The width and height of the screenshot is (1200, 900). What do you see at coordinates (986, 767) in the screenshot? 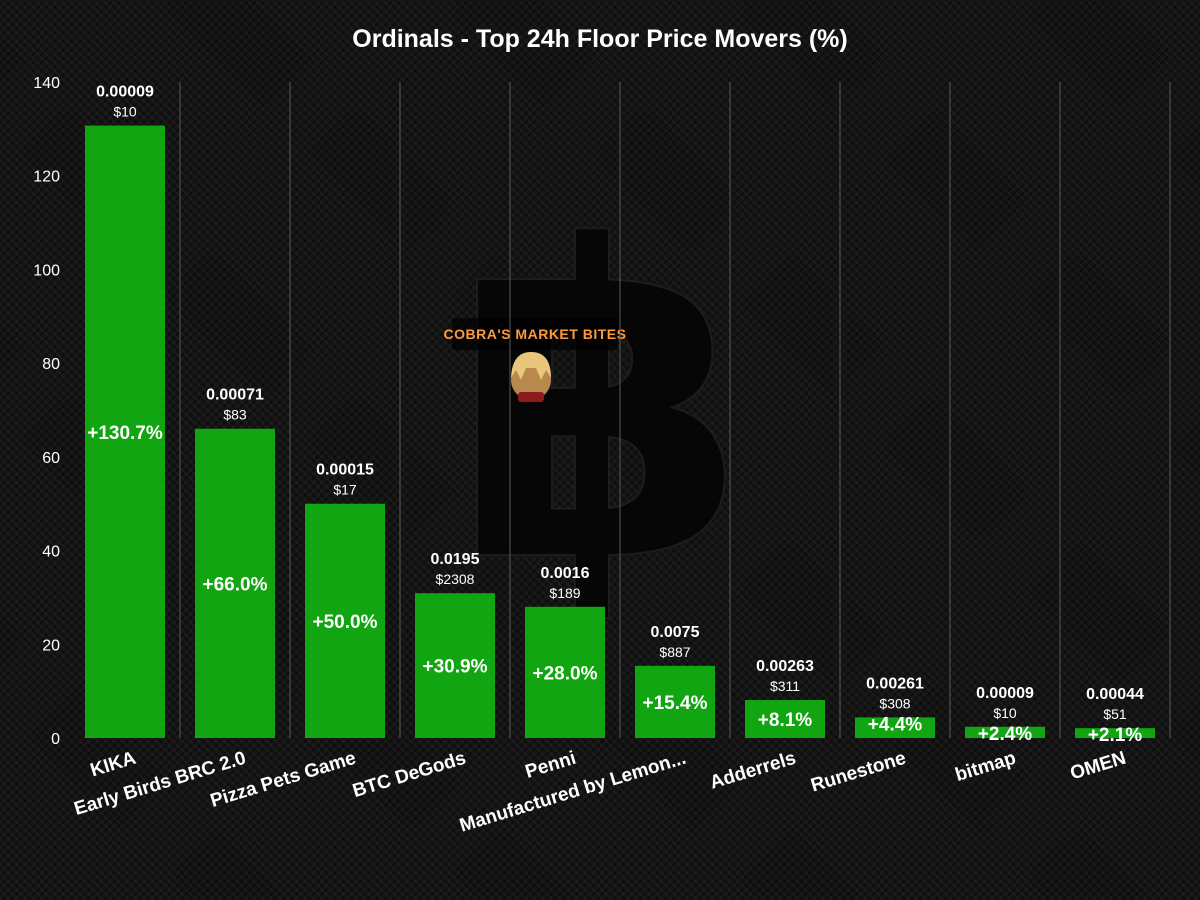
I see `x-tick-label: bitmap` at bounding box center [986, 767].